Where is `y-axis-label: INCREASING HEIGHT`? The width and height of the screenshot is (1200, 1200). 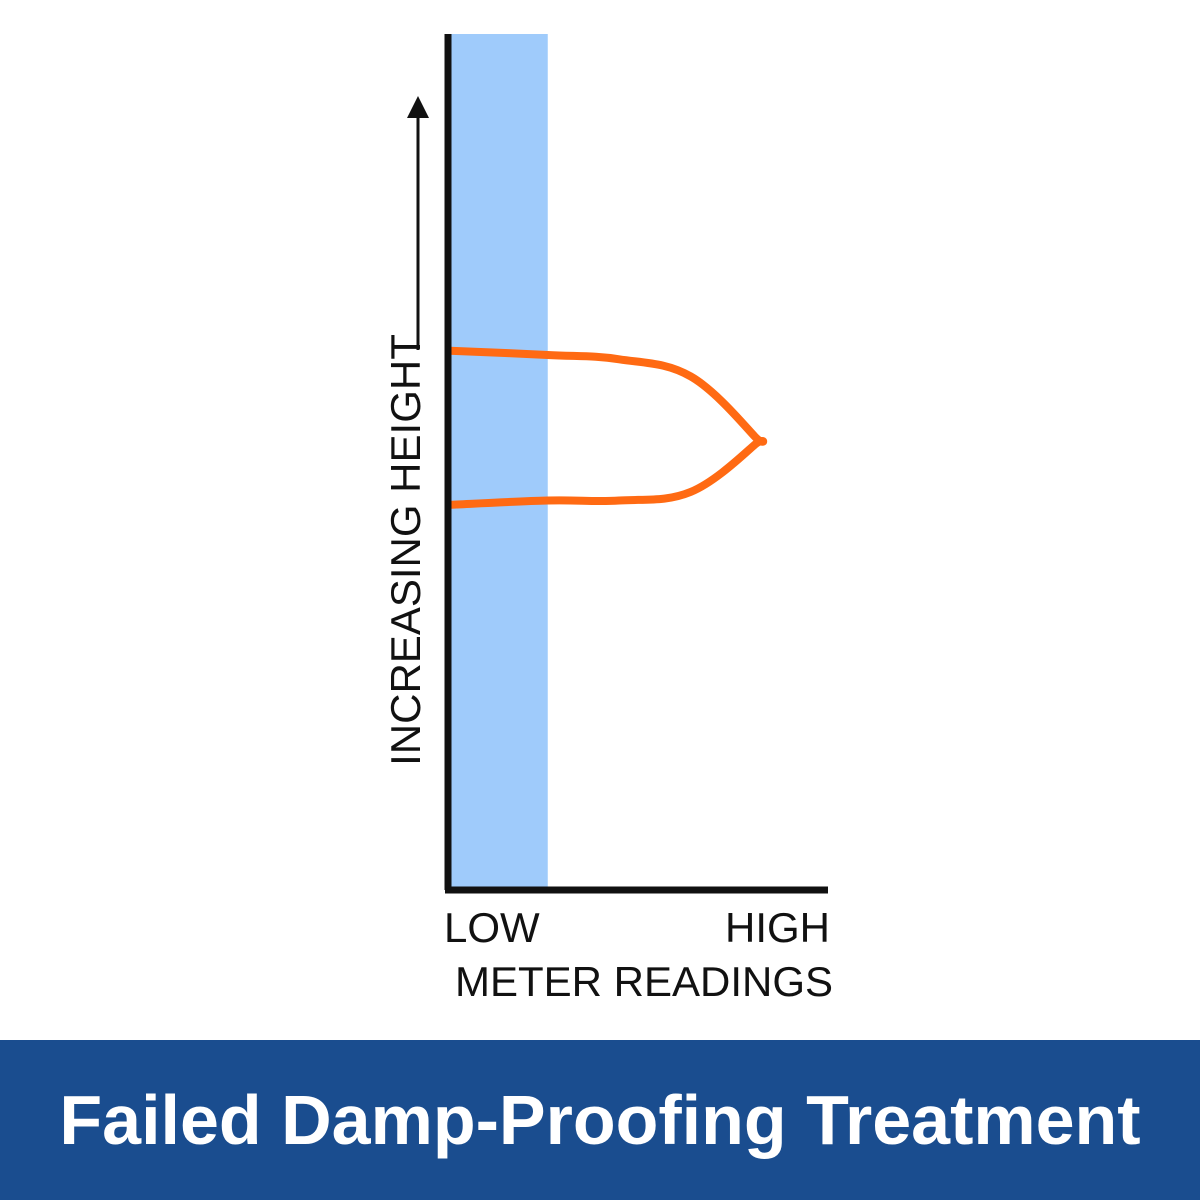
y-axis-label: INCREASING HEIGHT is located at coordinates (405, 550).